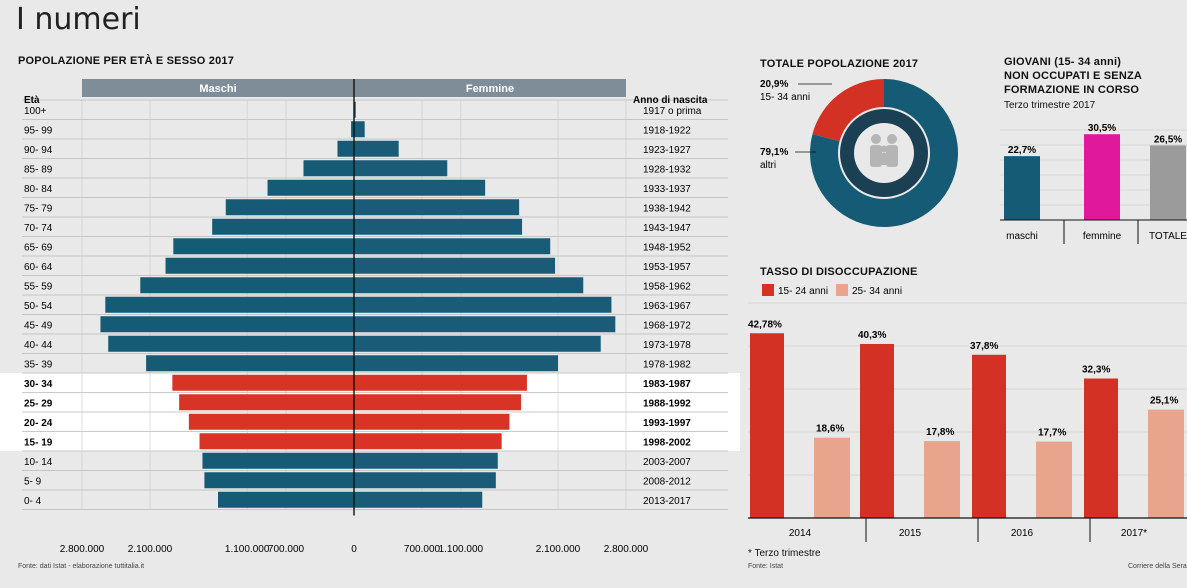 The height and width of the screenshot is (588, 1187). What do you see at coordinates (892, 139) in the screenshot?
I see `person-head` at bounding box center [892, 139].